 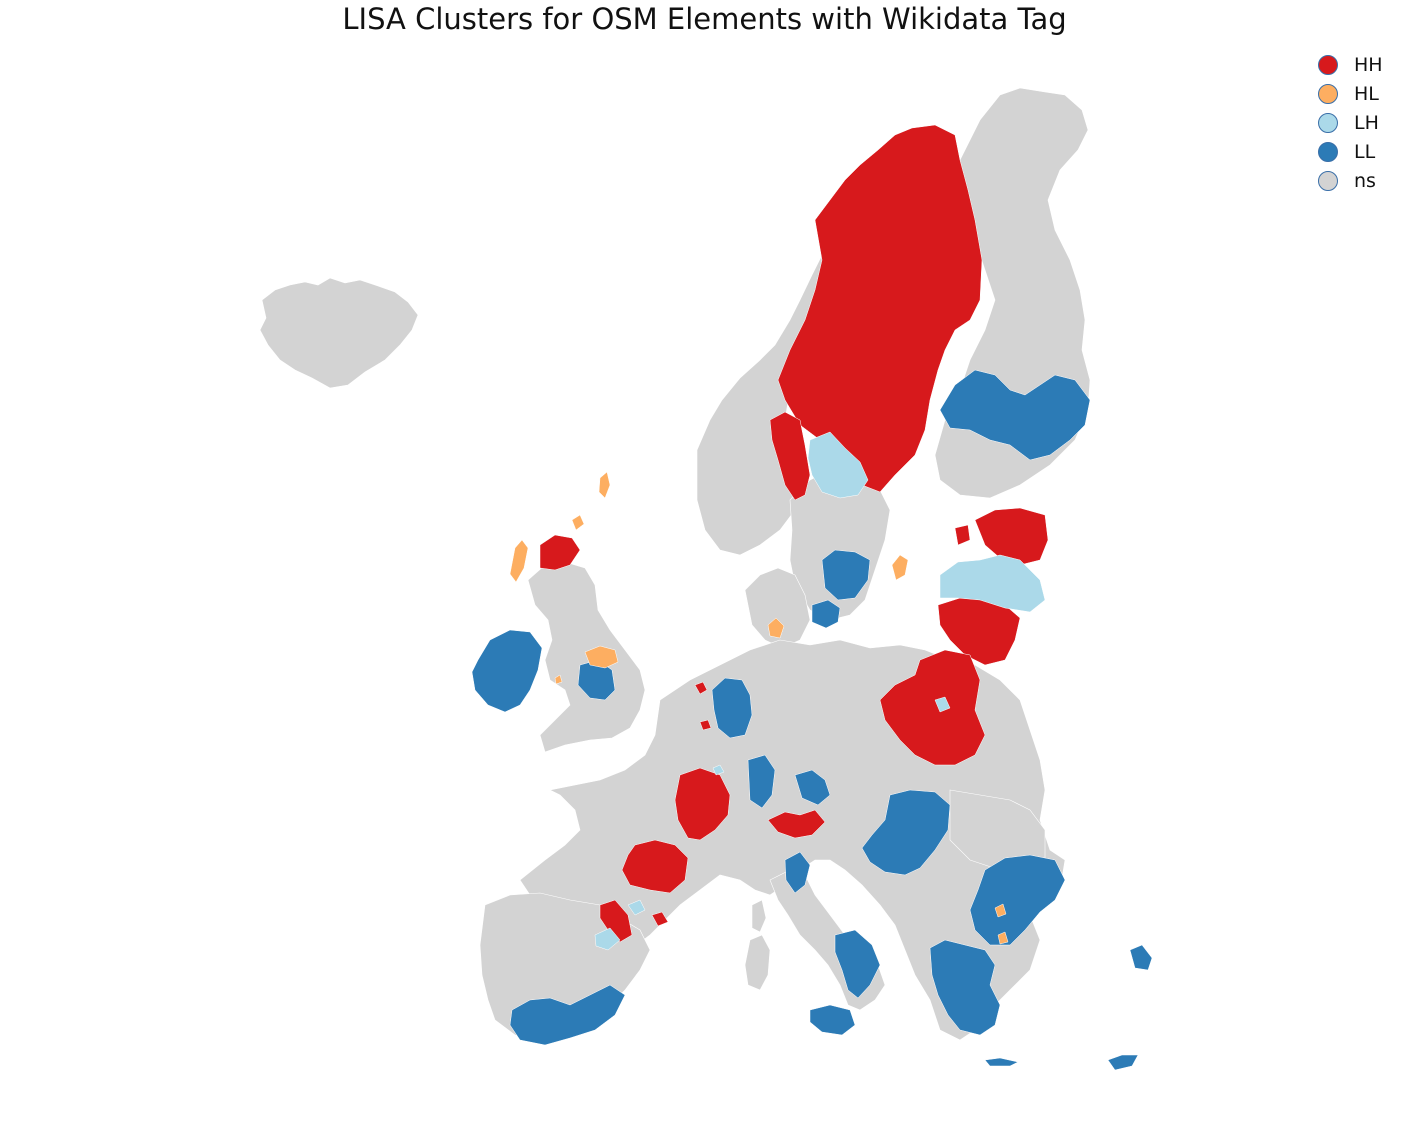 I want to click on latvia-lh-cluster, so click(x=992, y=583).